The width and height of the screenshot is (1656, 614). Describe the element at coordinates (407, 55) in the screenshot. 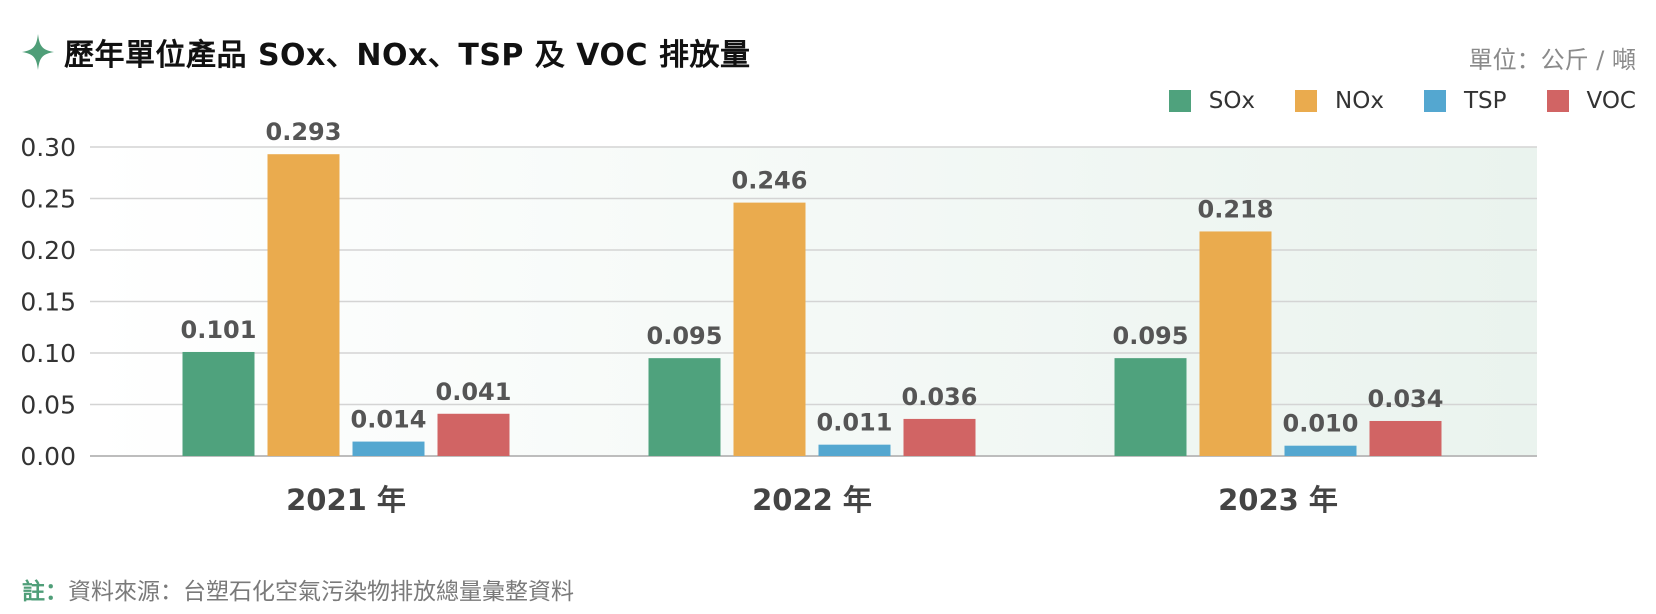

I see `chart-title: 歷年單位產品 SOx、NOx、TSP 及 VOC 排放量` at that location.